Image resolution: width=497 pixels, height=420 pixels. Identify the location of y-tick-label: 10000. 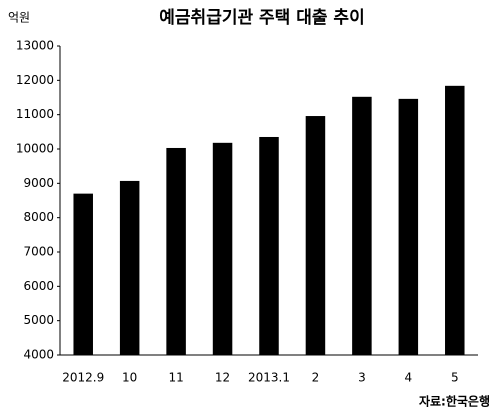
(35, 149).